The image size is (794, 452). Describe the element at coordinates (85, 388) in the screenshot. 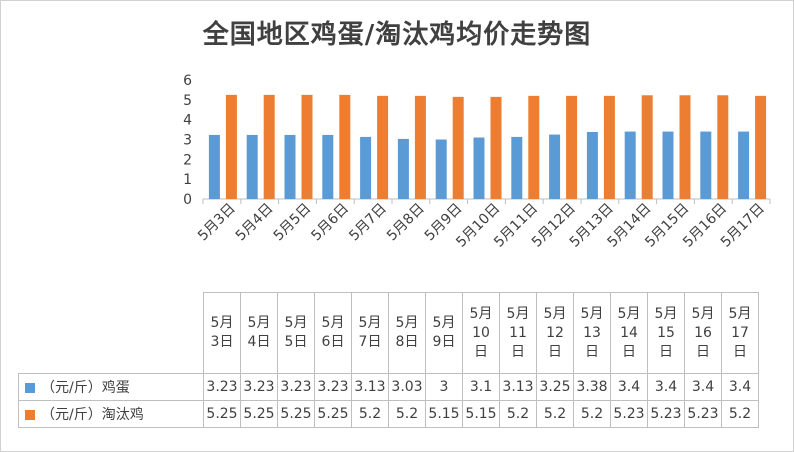

I see `legend-label: （元/斤）鸡蛋` at that location.